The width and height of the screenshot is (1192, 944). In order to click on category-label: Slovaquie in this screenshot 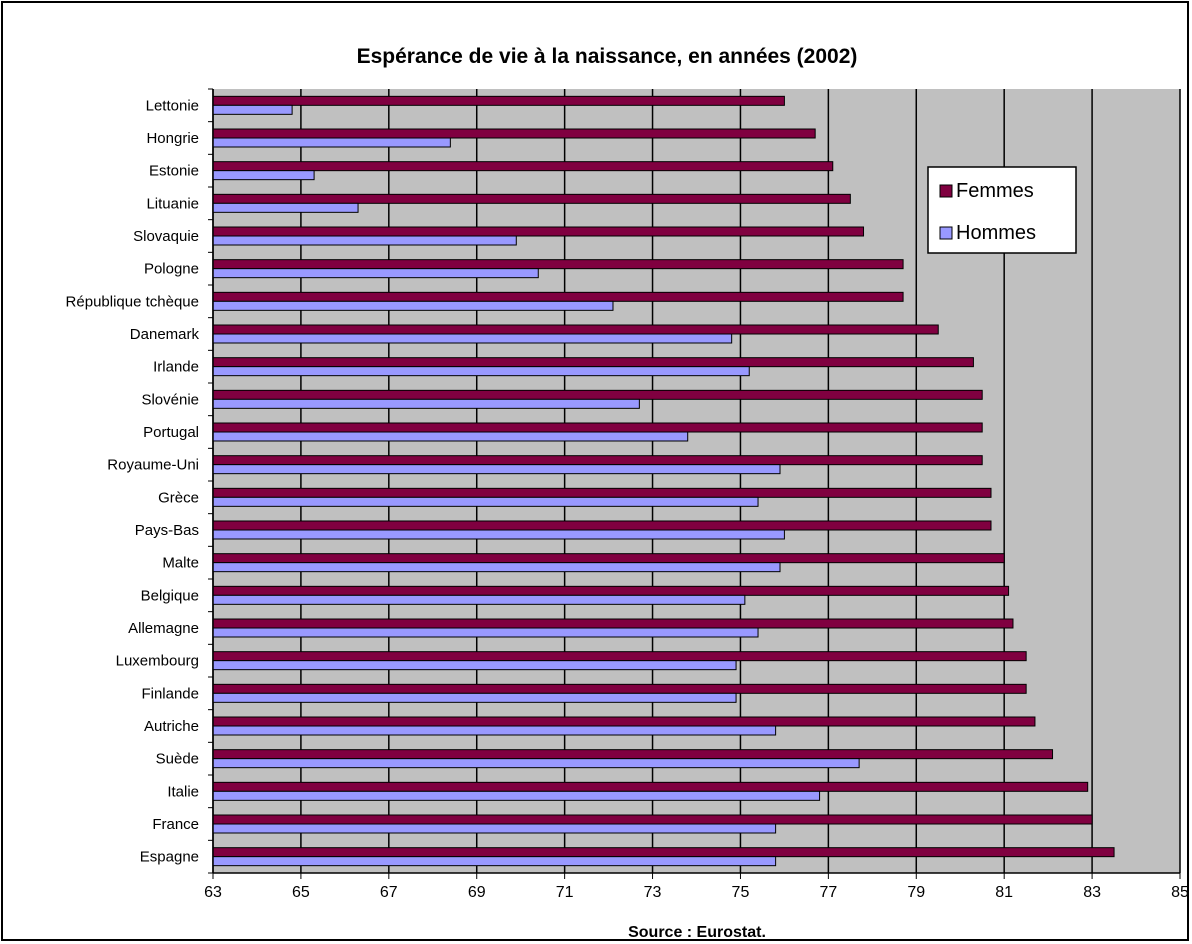, I will do `click(166, 236)`.